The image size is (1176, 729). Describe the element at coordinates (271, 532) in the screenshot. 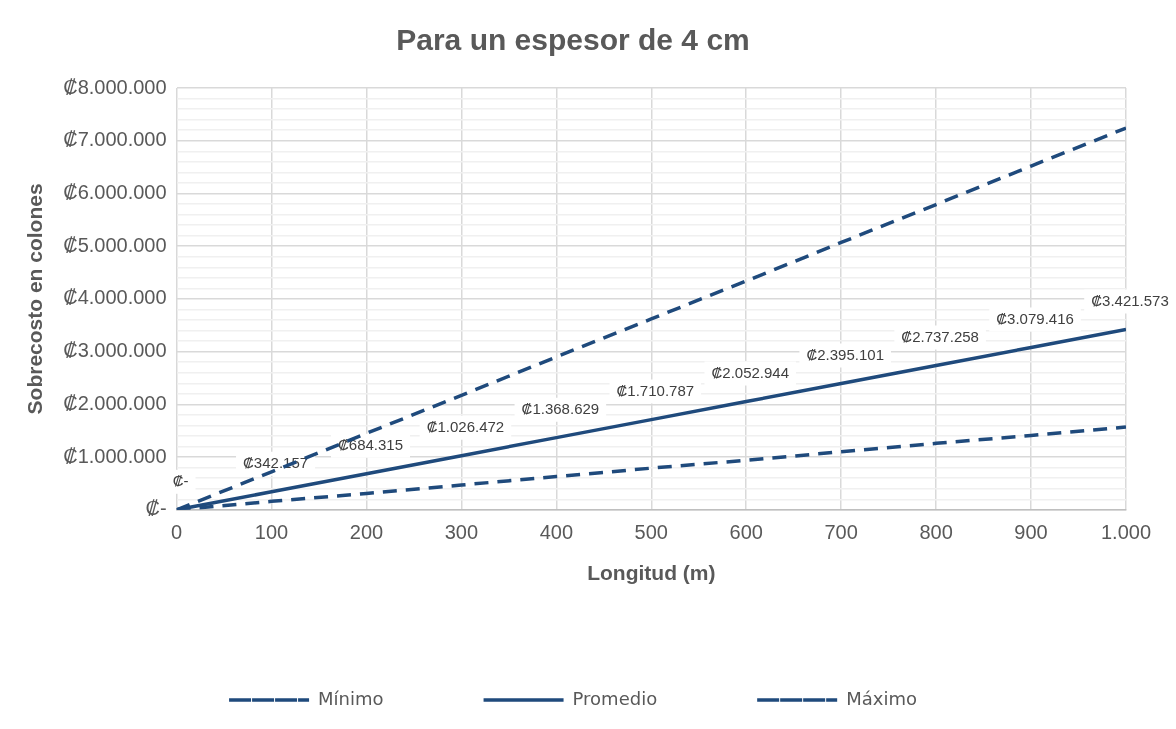

I see `x-tick-label: 100` at that location.